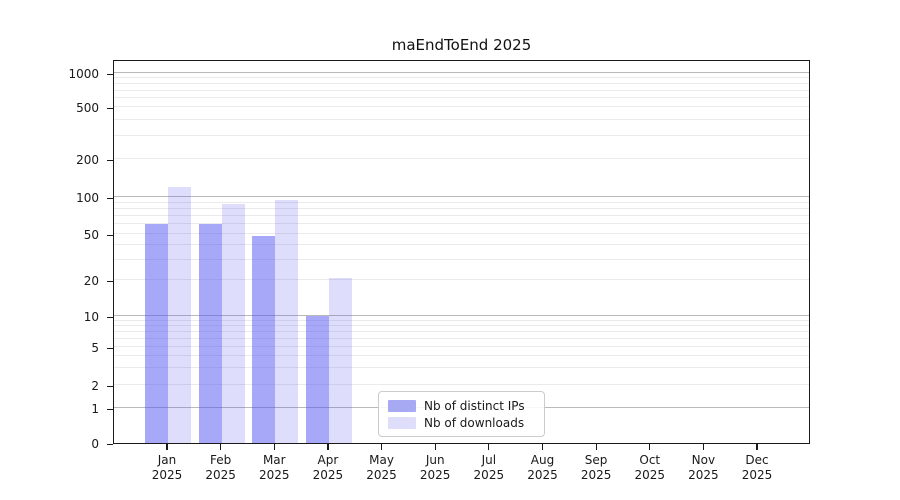 The width and height of the screenshot is (900, 500). Describe the element at coordinates (381, 467) in the screenshot. I see `x-tick-label-may: May 2025` at that location.